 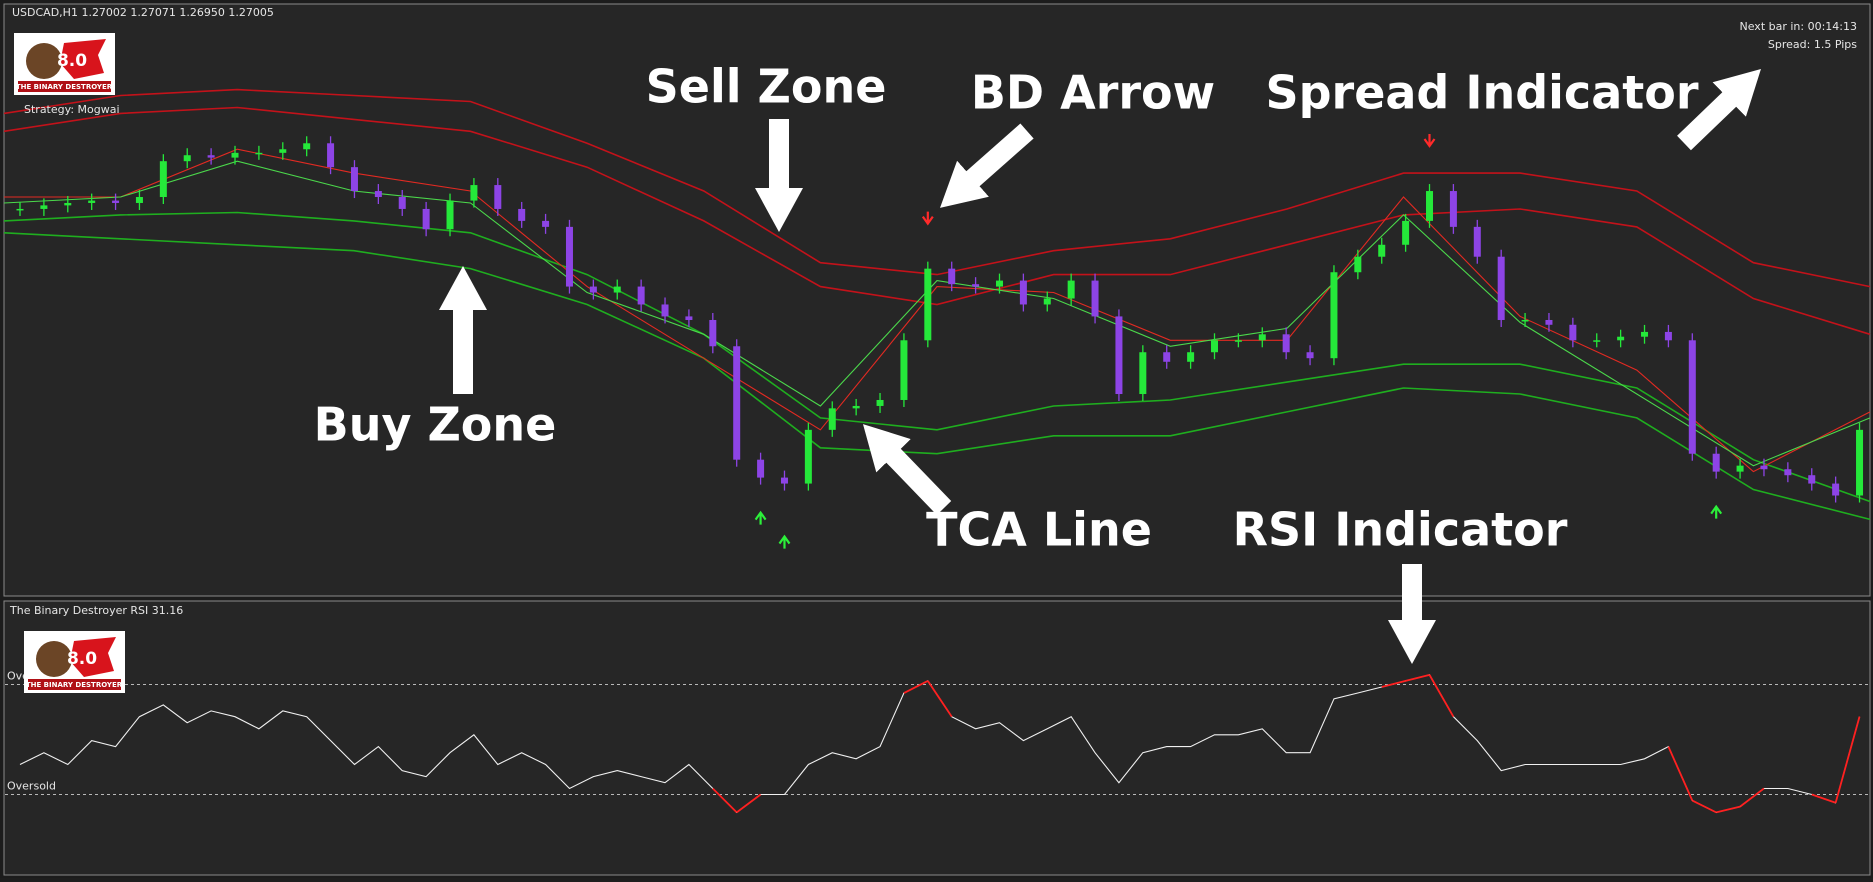 What do you see at coordinates (64, 86) in the screenshot?
I see `logo-banner` at bounding box center [64, 86].